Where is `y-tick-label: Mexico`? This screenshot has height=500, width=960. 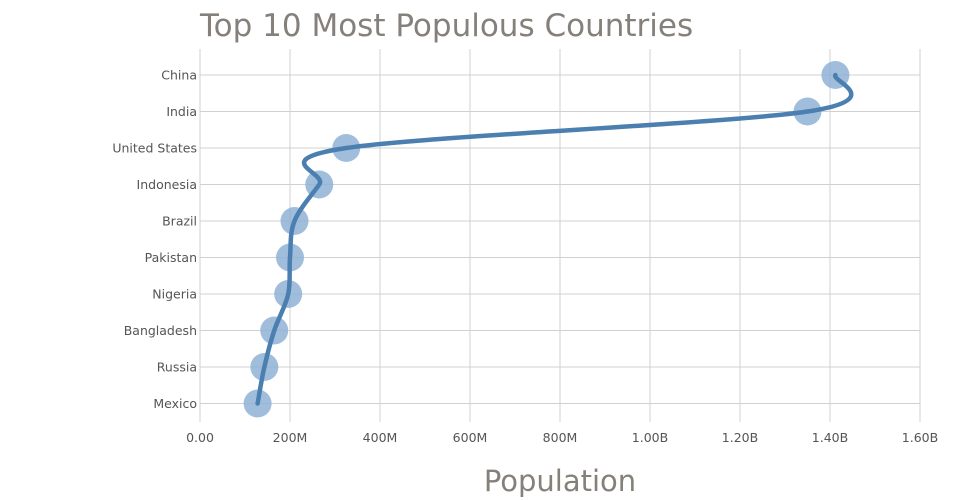
y-tick-label: Mexico is located at coordinates (175, 403).